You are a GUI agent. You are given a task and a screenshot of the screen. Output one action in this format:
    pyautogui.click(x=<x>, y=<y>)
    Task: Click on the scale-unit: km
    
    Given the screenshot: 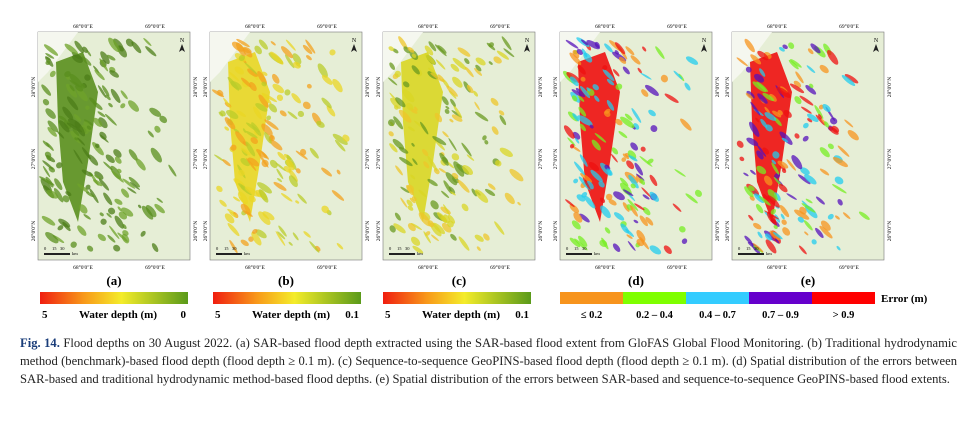 What is the action you would take?
    pyautogui.click(x=247, y=253)
    